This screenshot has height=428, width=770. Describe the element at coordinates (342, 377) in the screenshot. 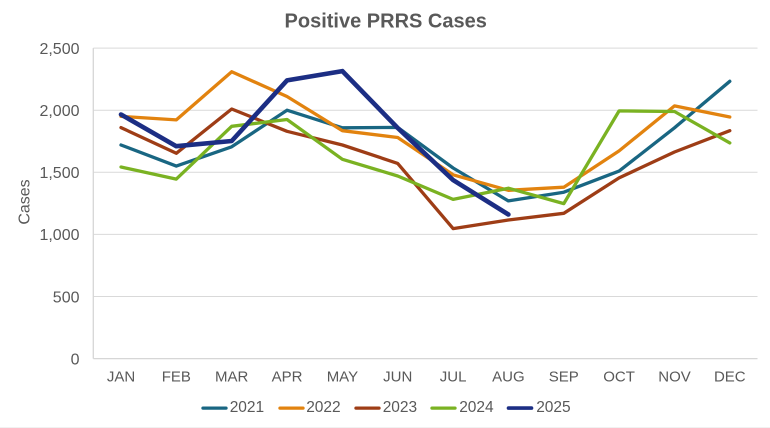

I see `svg-text: MAY` at that location.